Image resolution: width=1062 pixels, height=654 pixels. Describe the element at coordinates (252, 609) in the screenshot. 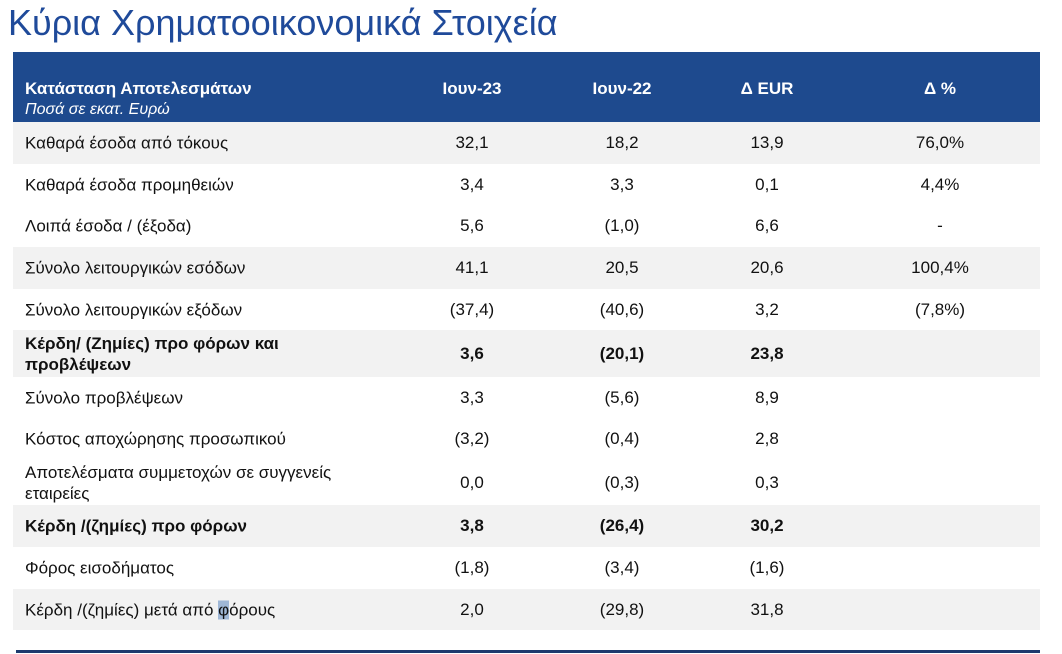

I see `row-label-part: όρους` at that location.